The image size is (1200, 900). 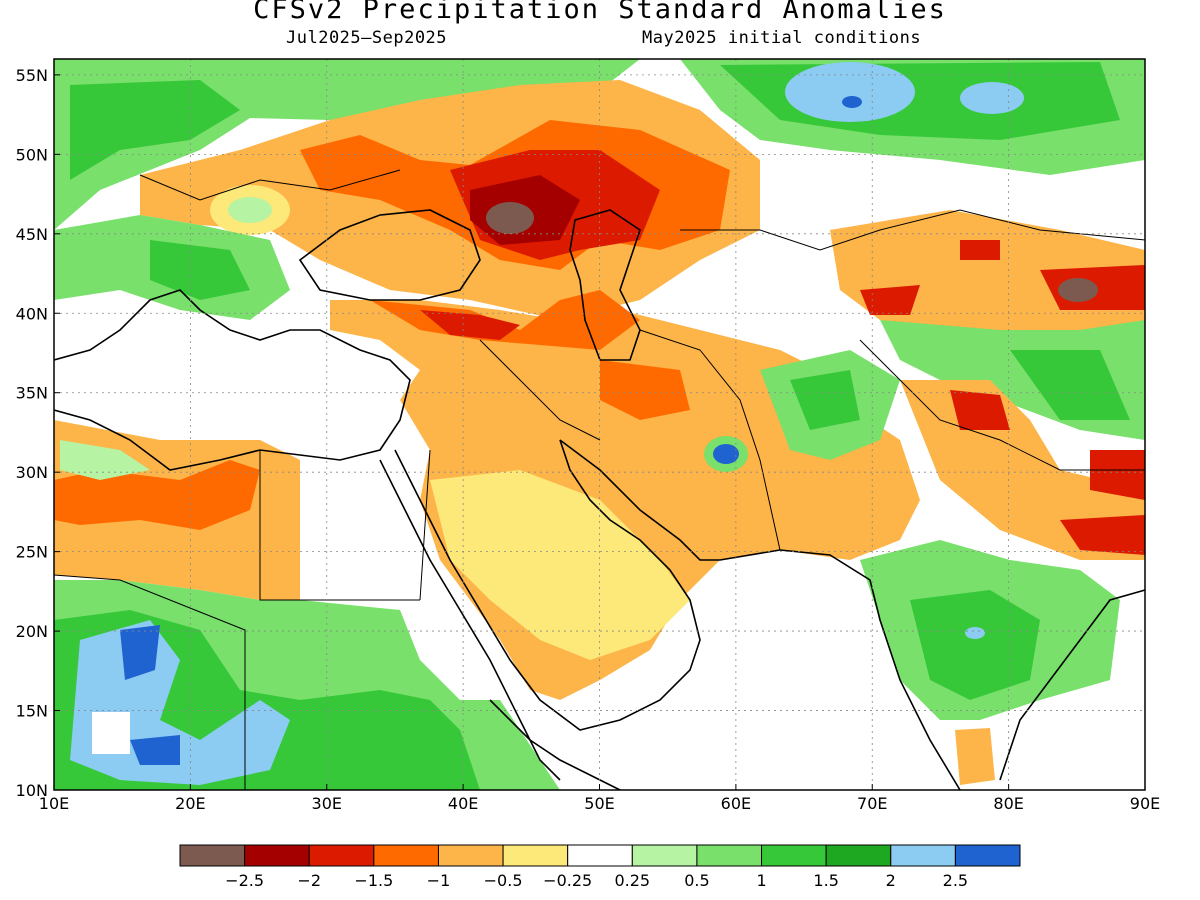 What do you see at coordinates (32, 234) in the screenshot?
I see `y-tick-label: 45N` at bounding box center [32, 234].